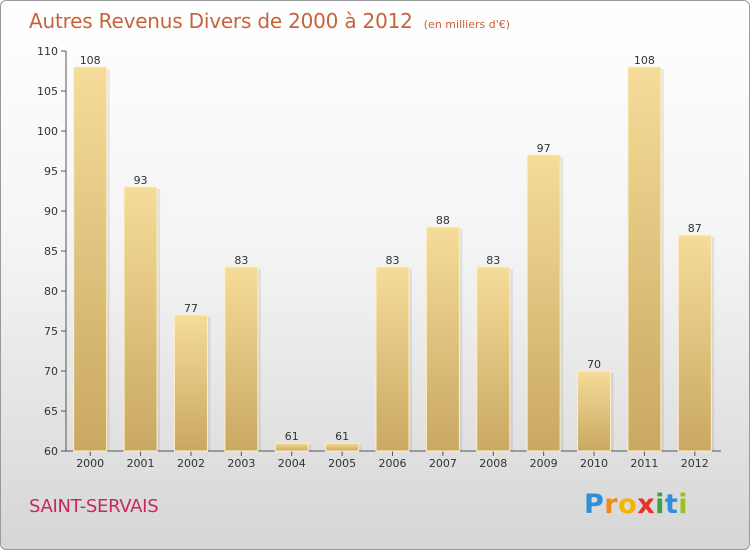 The height and width of the screenshot is (550, 750). What do you see at coordinates (695, 463) in the screenshot?
I see `x-tick-label: 2012` at bounding box center [695, 463].